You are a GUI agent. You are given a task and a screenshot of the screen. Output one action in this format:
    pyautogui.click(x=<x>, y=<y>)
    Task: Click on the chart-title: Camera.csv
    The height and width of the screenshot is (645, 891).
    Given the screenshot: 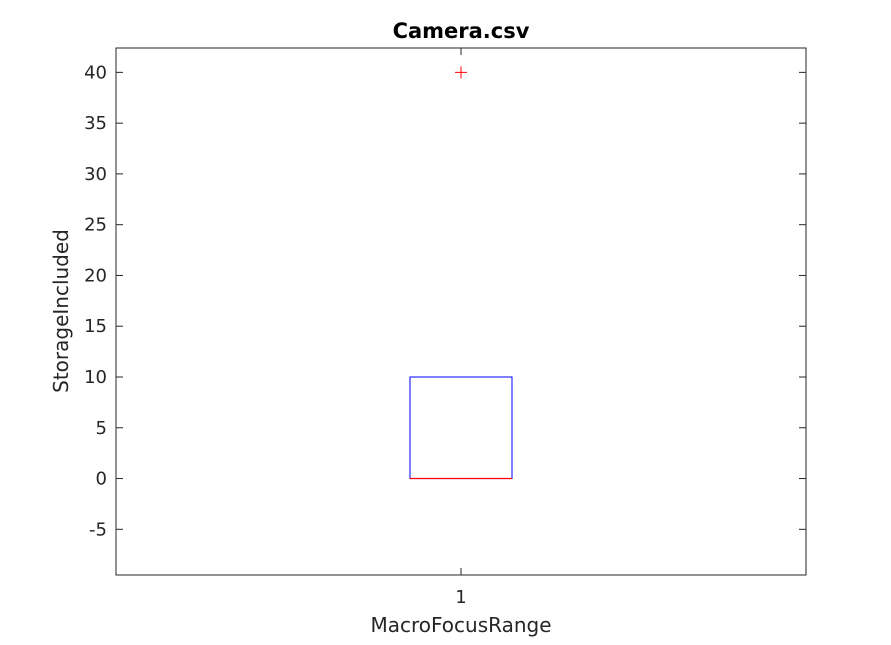 What is the action you would take?
    pyautogui.click(x=461, y=31)
    